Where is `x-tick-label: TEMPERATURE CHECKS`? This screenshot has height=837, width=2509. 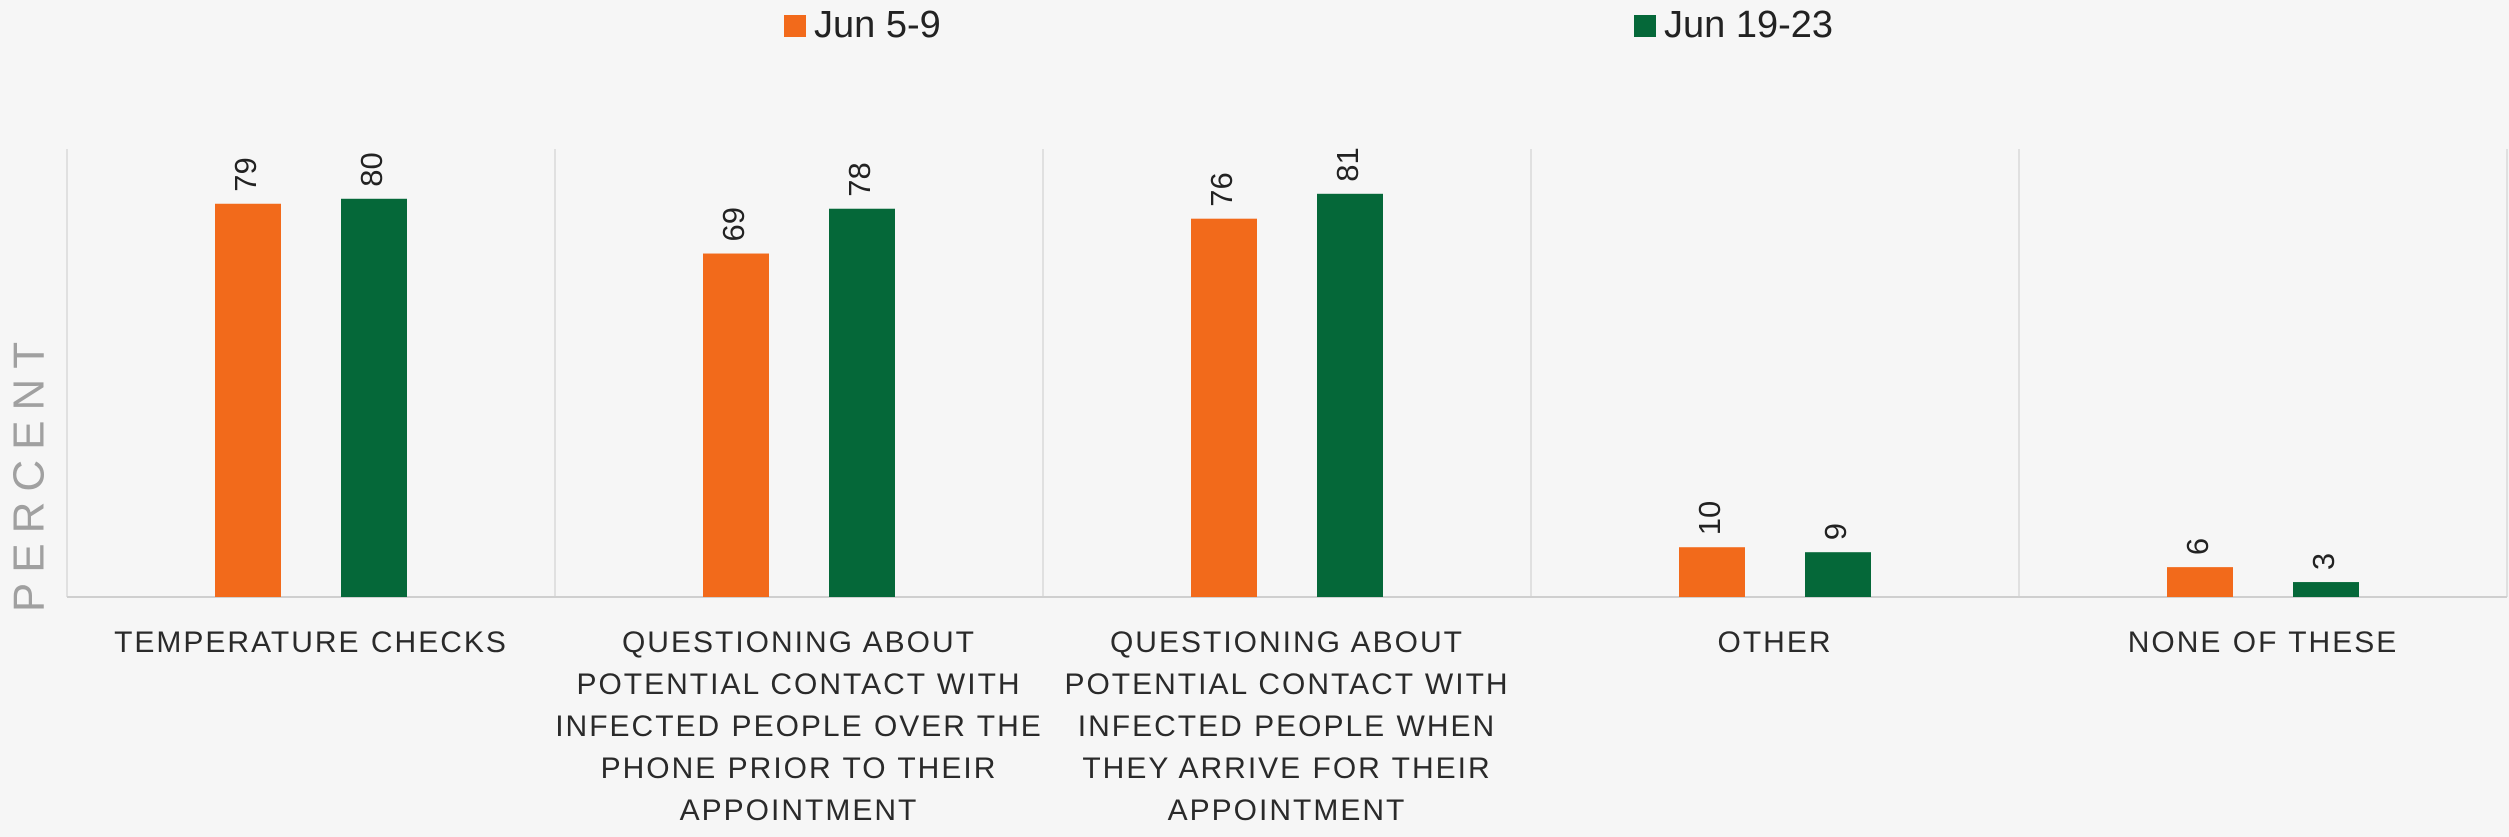 x-tick-label: TEMPERATURE CHECKS is located at coordinates (311, 642).